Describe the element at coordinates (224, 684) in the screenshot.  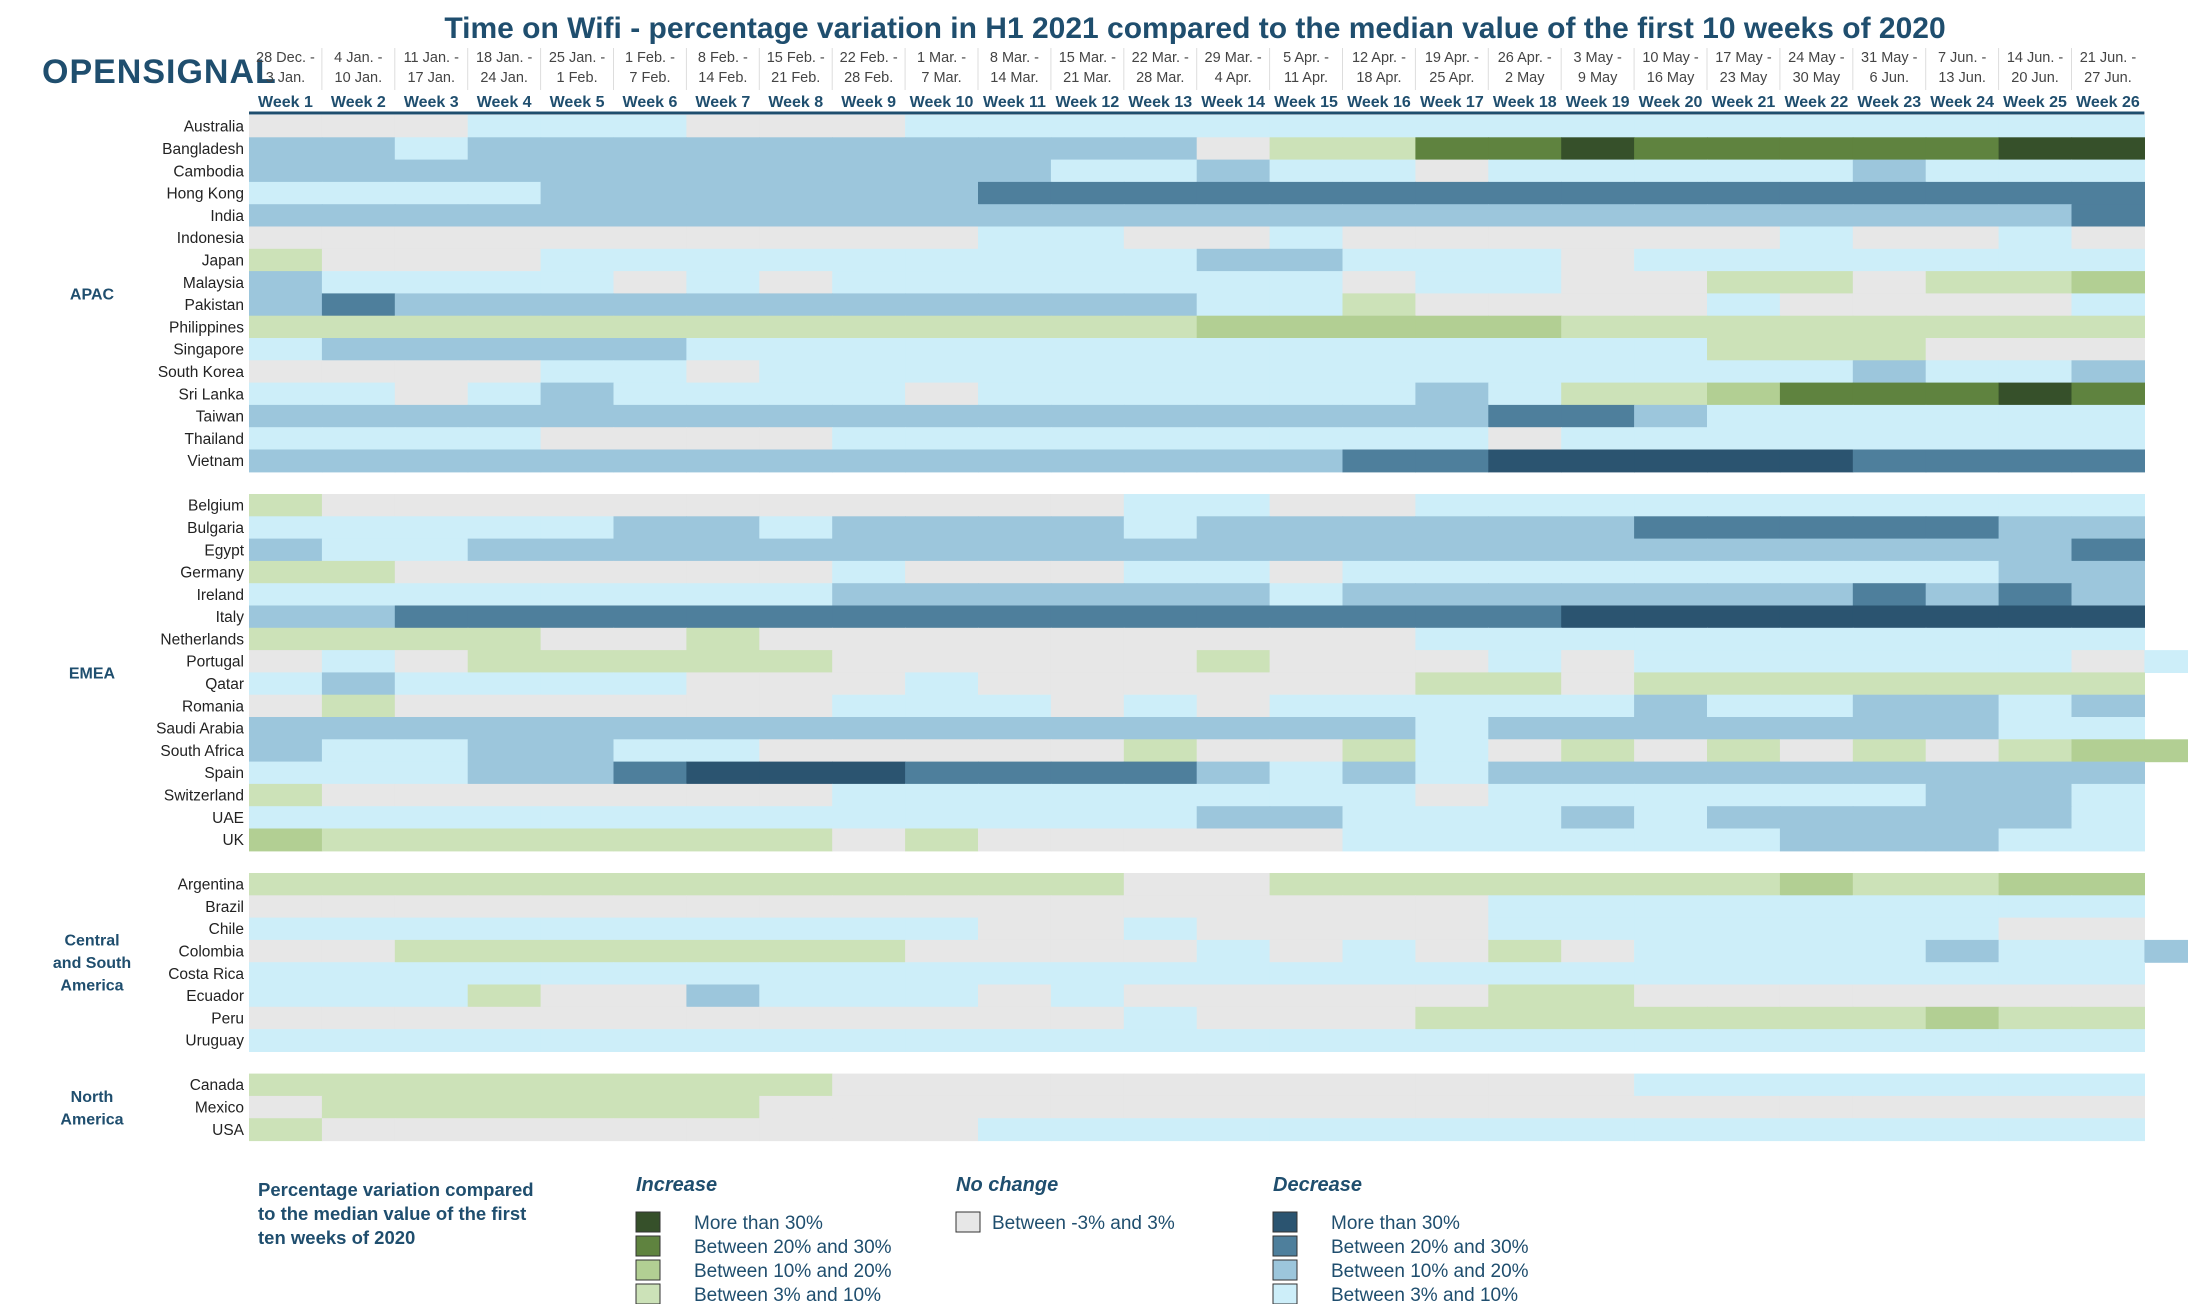
I see `country-label: Qatar` at that location.